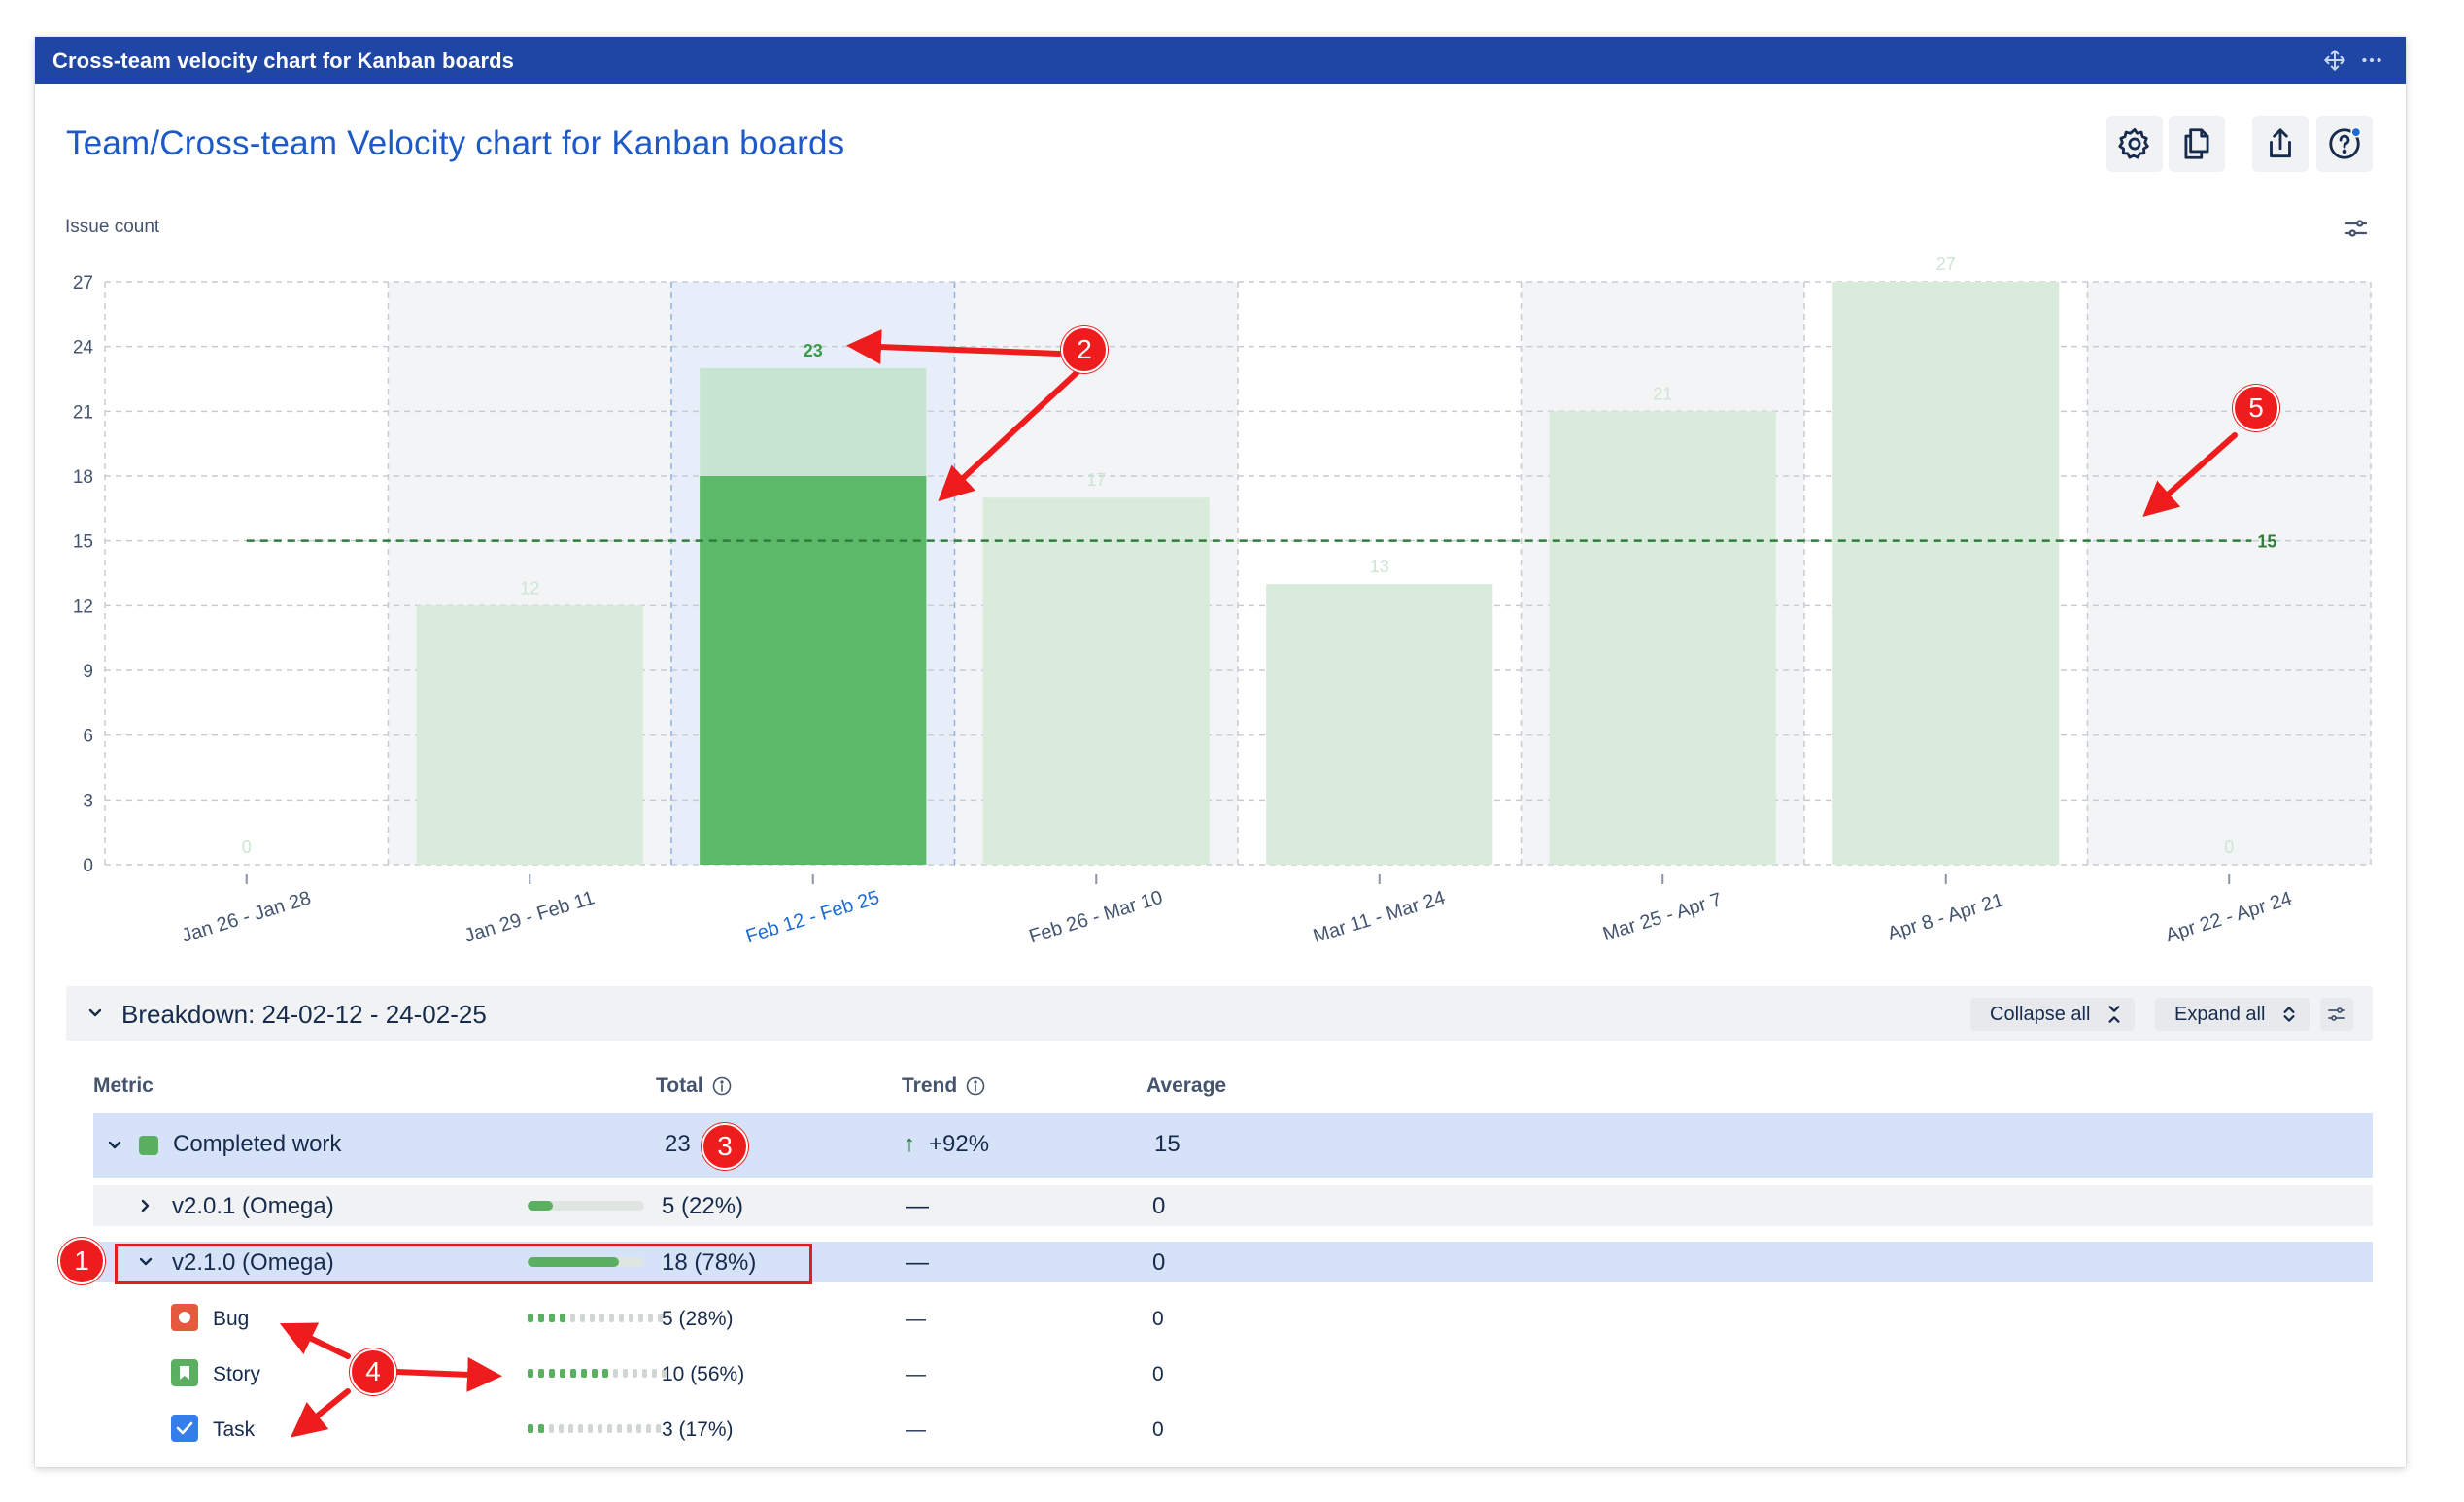 The height and width of the screenshot is (1502, 2464). I want to click on completed-work-row: Completed work 23 ↑ +92% 15, so click(1233, 1145).